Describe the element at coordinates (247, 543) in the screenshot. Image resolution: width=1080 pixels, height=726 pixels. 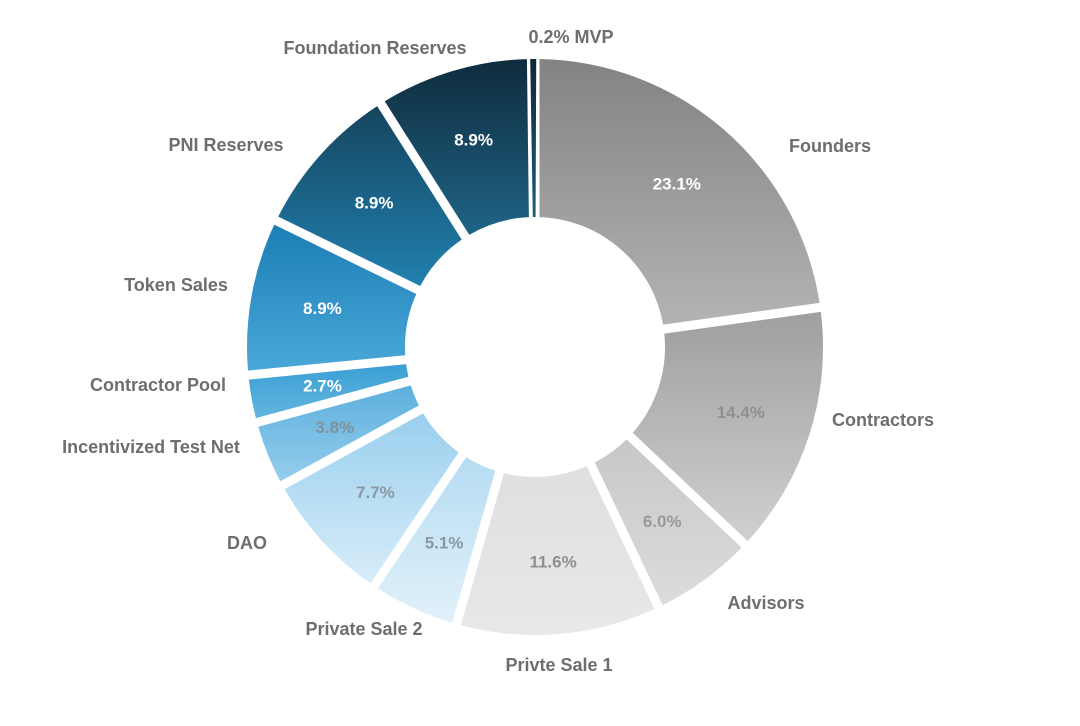
I see `category-label-dao: DAO` at that location.